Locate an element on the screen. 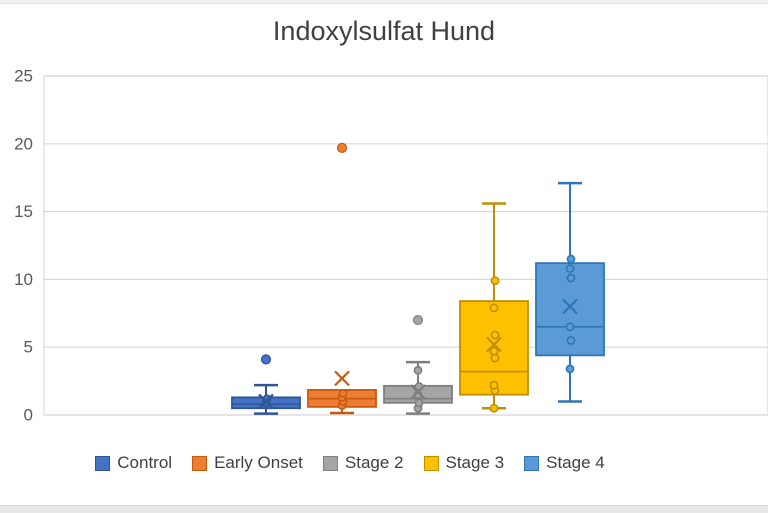 This screenshot has width=768, height=513. bottom-edge-strip is located at coordinates (384, 509).